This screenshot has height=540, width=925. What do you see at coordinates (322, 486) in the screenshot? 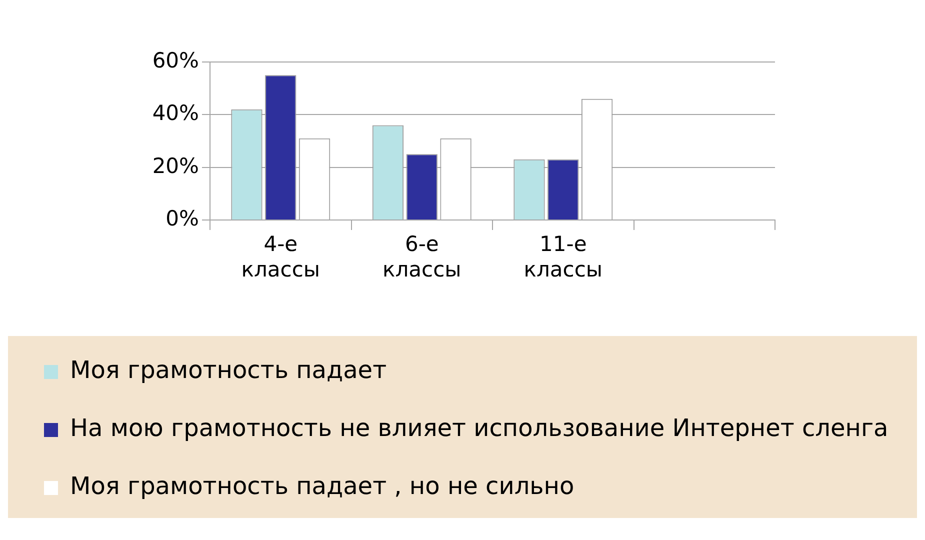
I see `legend-label: Моя грамотность падает , но не сильно` at bounding box center [322, 486].